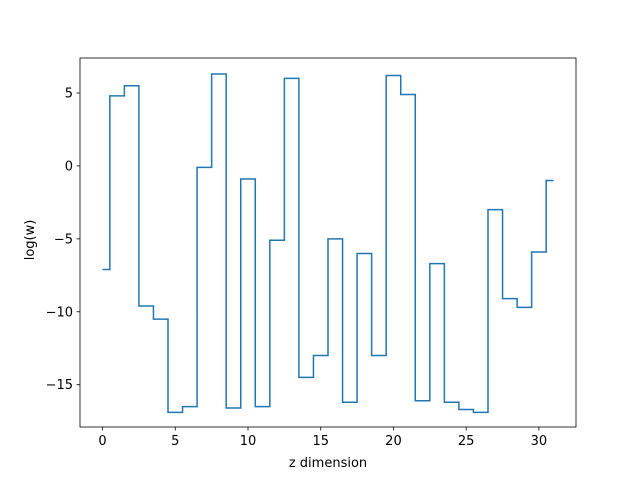 The image size is (640, 480). Describe the element at coordinates (59, 385) in the screenshot. I see `y-tick-label: −15` at that location.